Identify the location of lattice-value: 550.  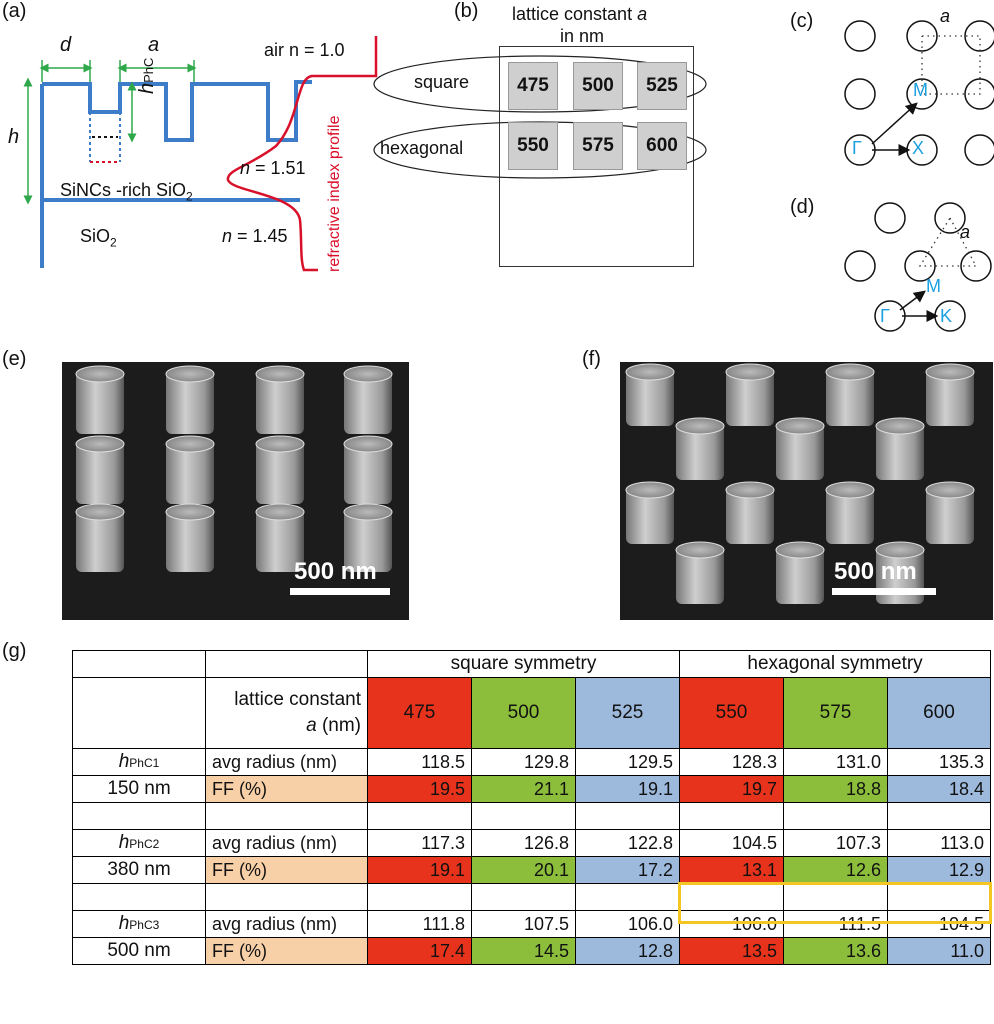
(732, 713).